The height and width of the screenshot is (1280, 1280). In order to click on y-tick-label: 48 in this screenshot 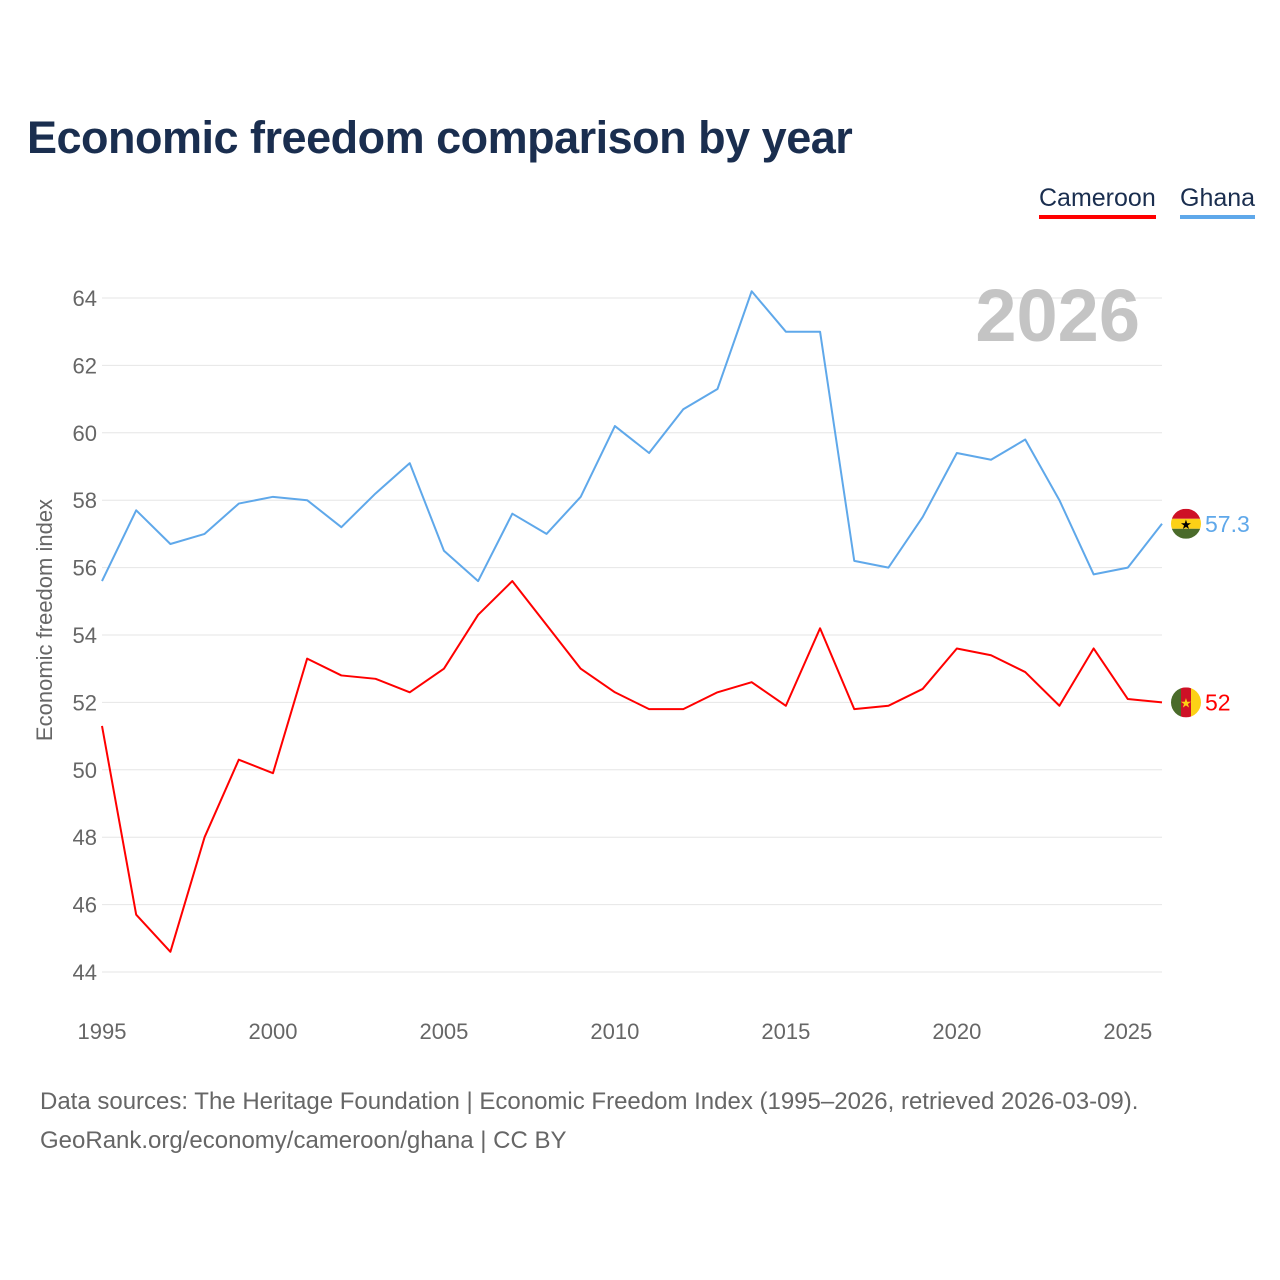, I will do `click(85, 837)`.